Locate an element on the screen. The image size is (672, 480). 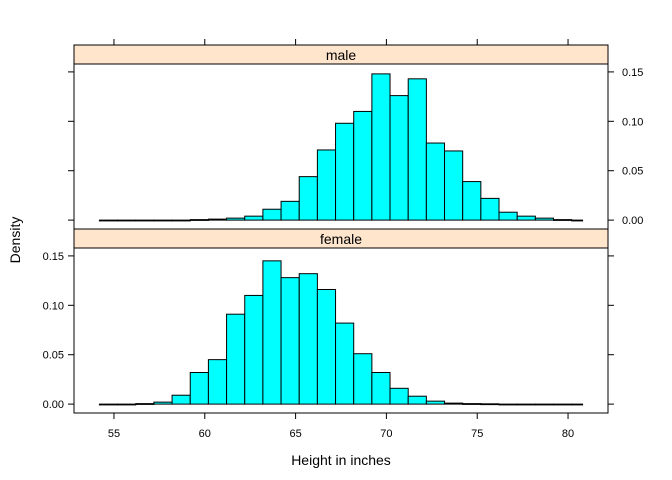
x-tick-label: 70 is located at coordinates (386, 434).